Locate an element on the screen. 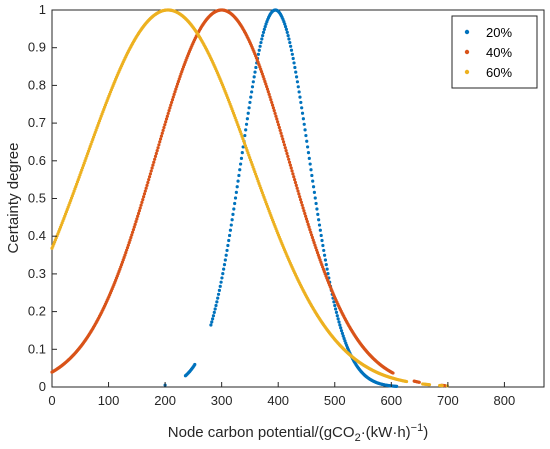 This screenshot has width=550, height=449. x-axis-label: Node carbon potential/(gCO2·(kW·h)−1) is located at coordinates (298, 433).